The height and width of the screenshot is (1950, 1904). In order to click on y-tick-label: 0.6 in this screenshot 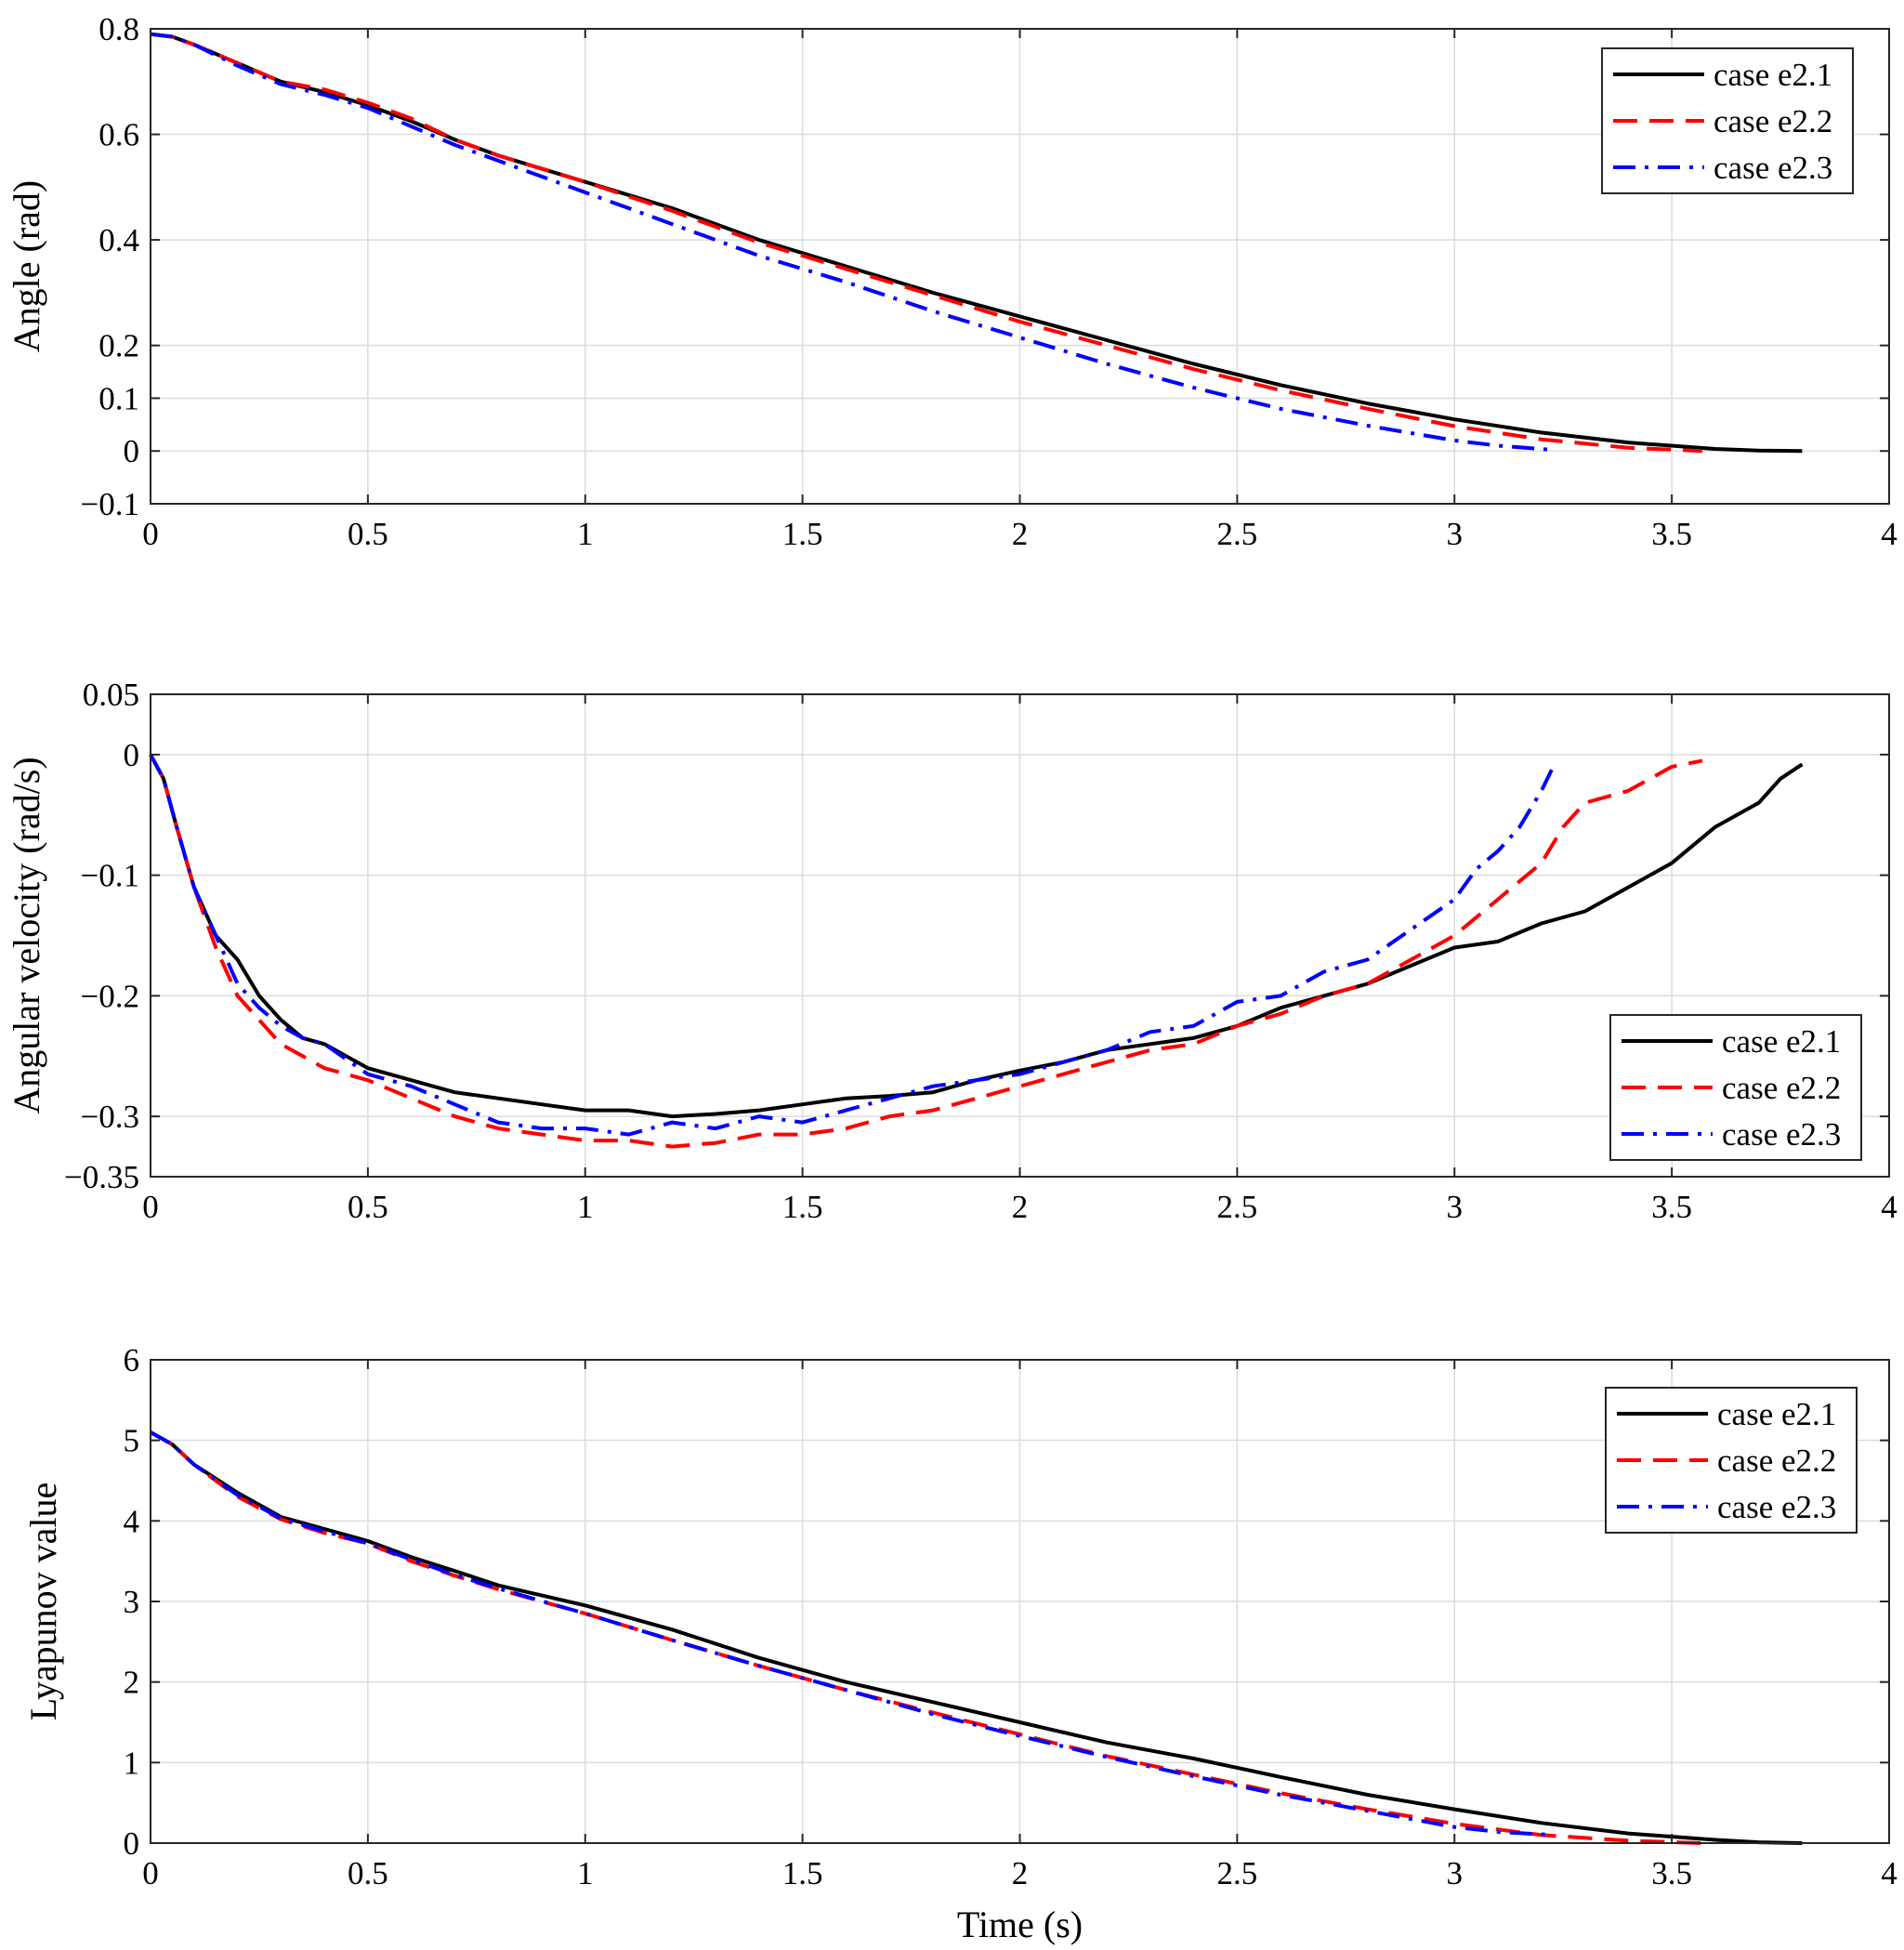, I will do `click(118, 135)`.